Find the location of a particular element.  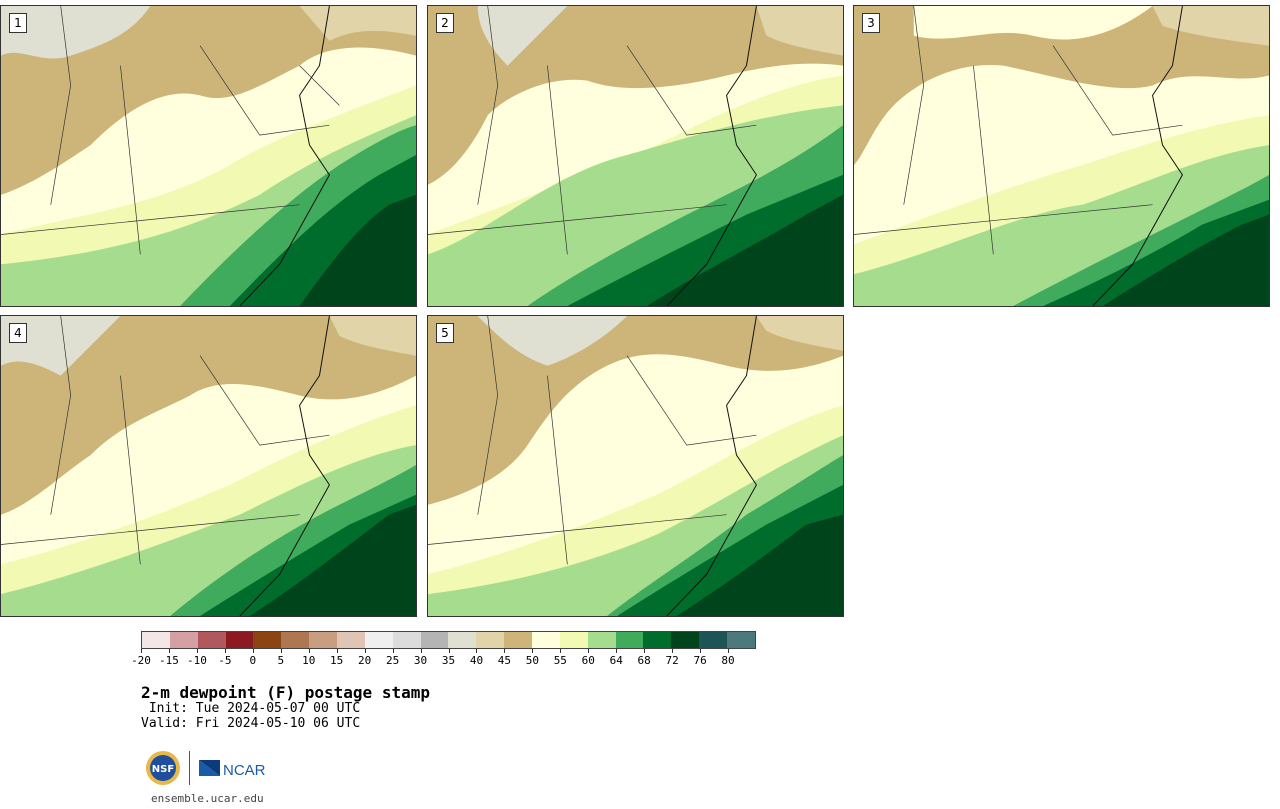

valid-time: Valid: Fri 2024-05-10 06 UTC is located at coordinates (251, 723).